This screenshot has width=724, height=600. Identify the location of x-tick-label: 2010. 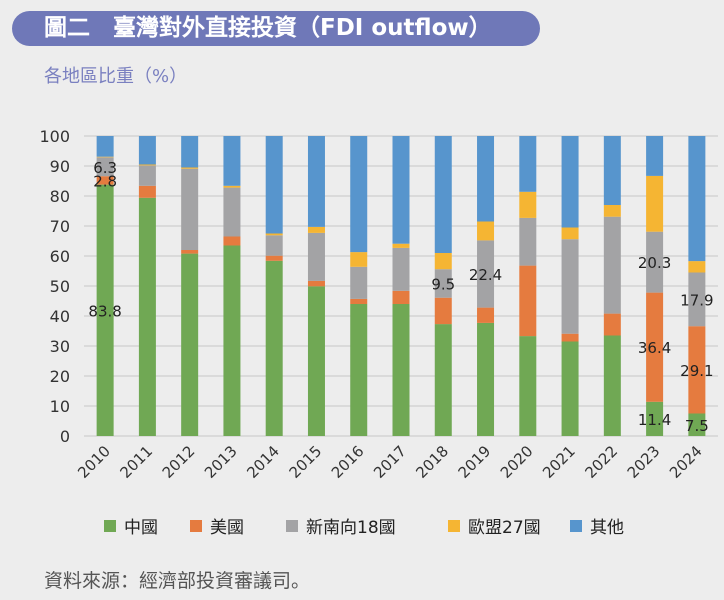
(94, 462).